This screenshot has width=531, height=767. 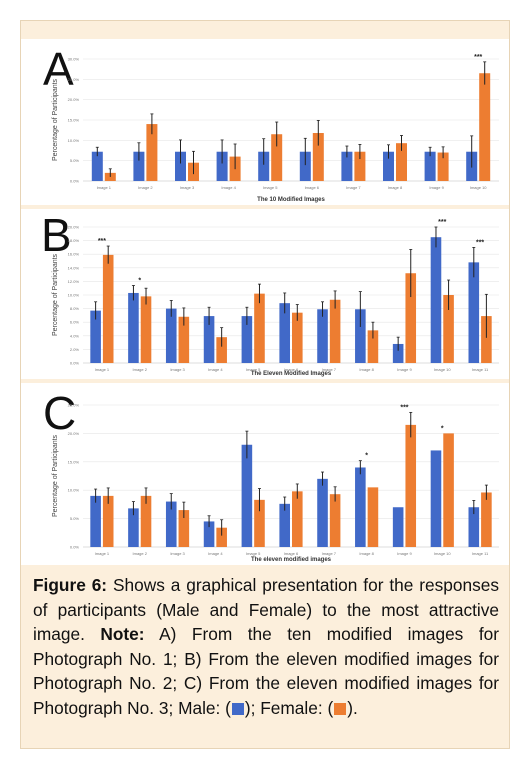 I want to click on y-tick-label: 4.0%, so click(x=75, y=335).